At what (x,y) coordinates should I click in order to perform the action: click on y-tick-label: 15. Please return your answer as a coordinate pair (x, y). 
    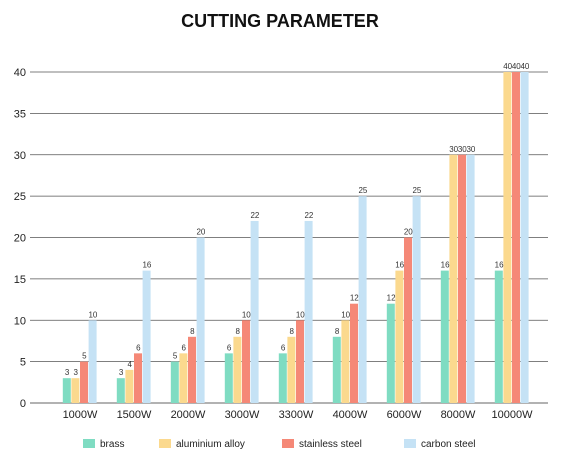
    Looking at the image, I should click on (20, 280).